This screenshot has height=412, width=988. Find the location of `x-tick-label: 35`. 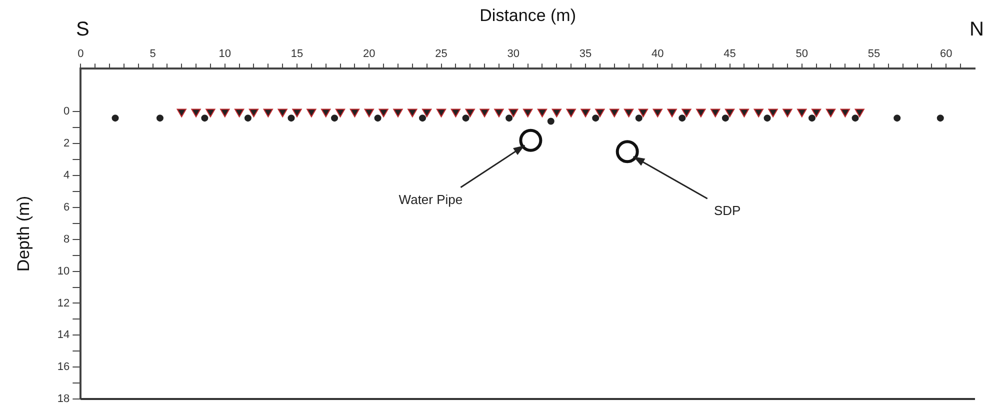

x-tick-label: 35 is located at coordinates (585, 54).